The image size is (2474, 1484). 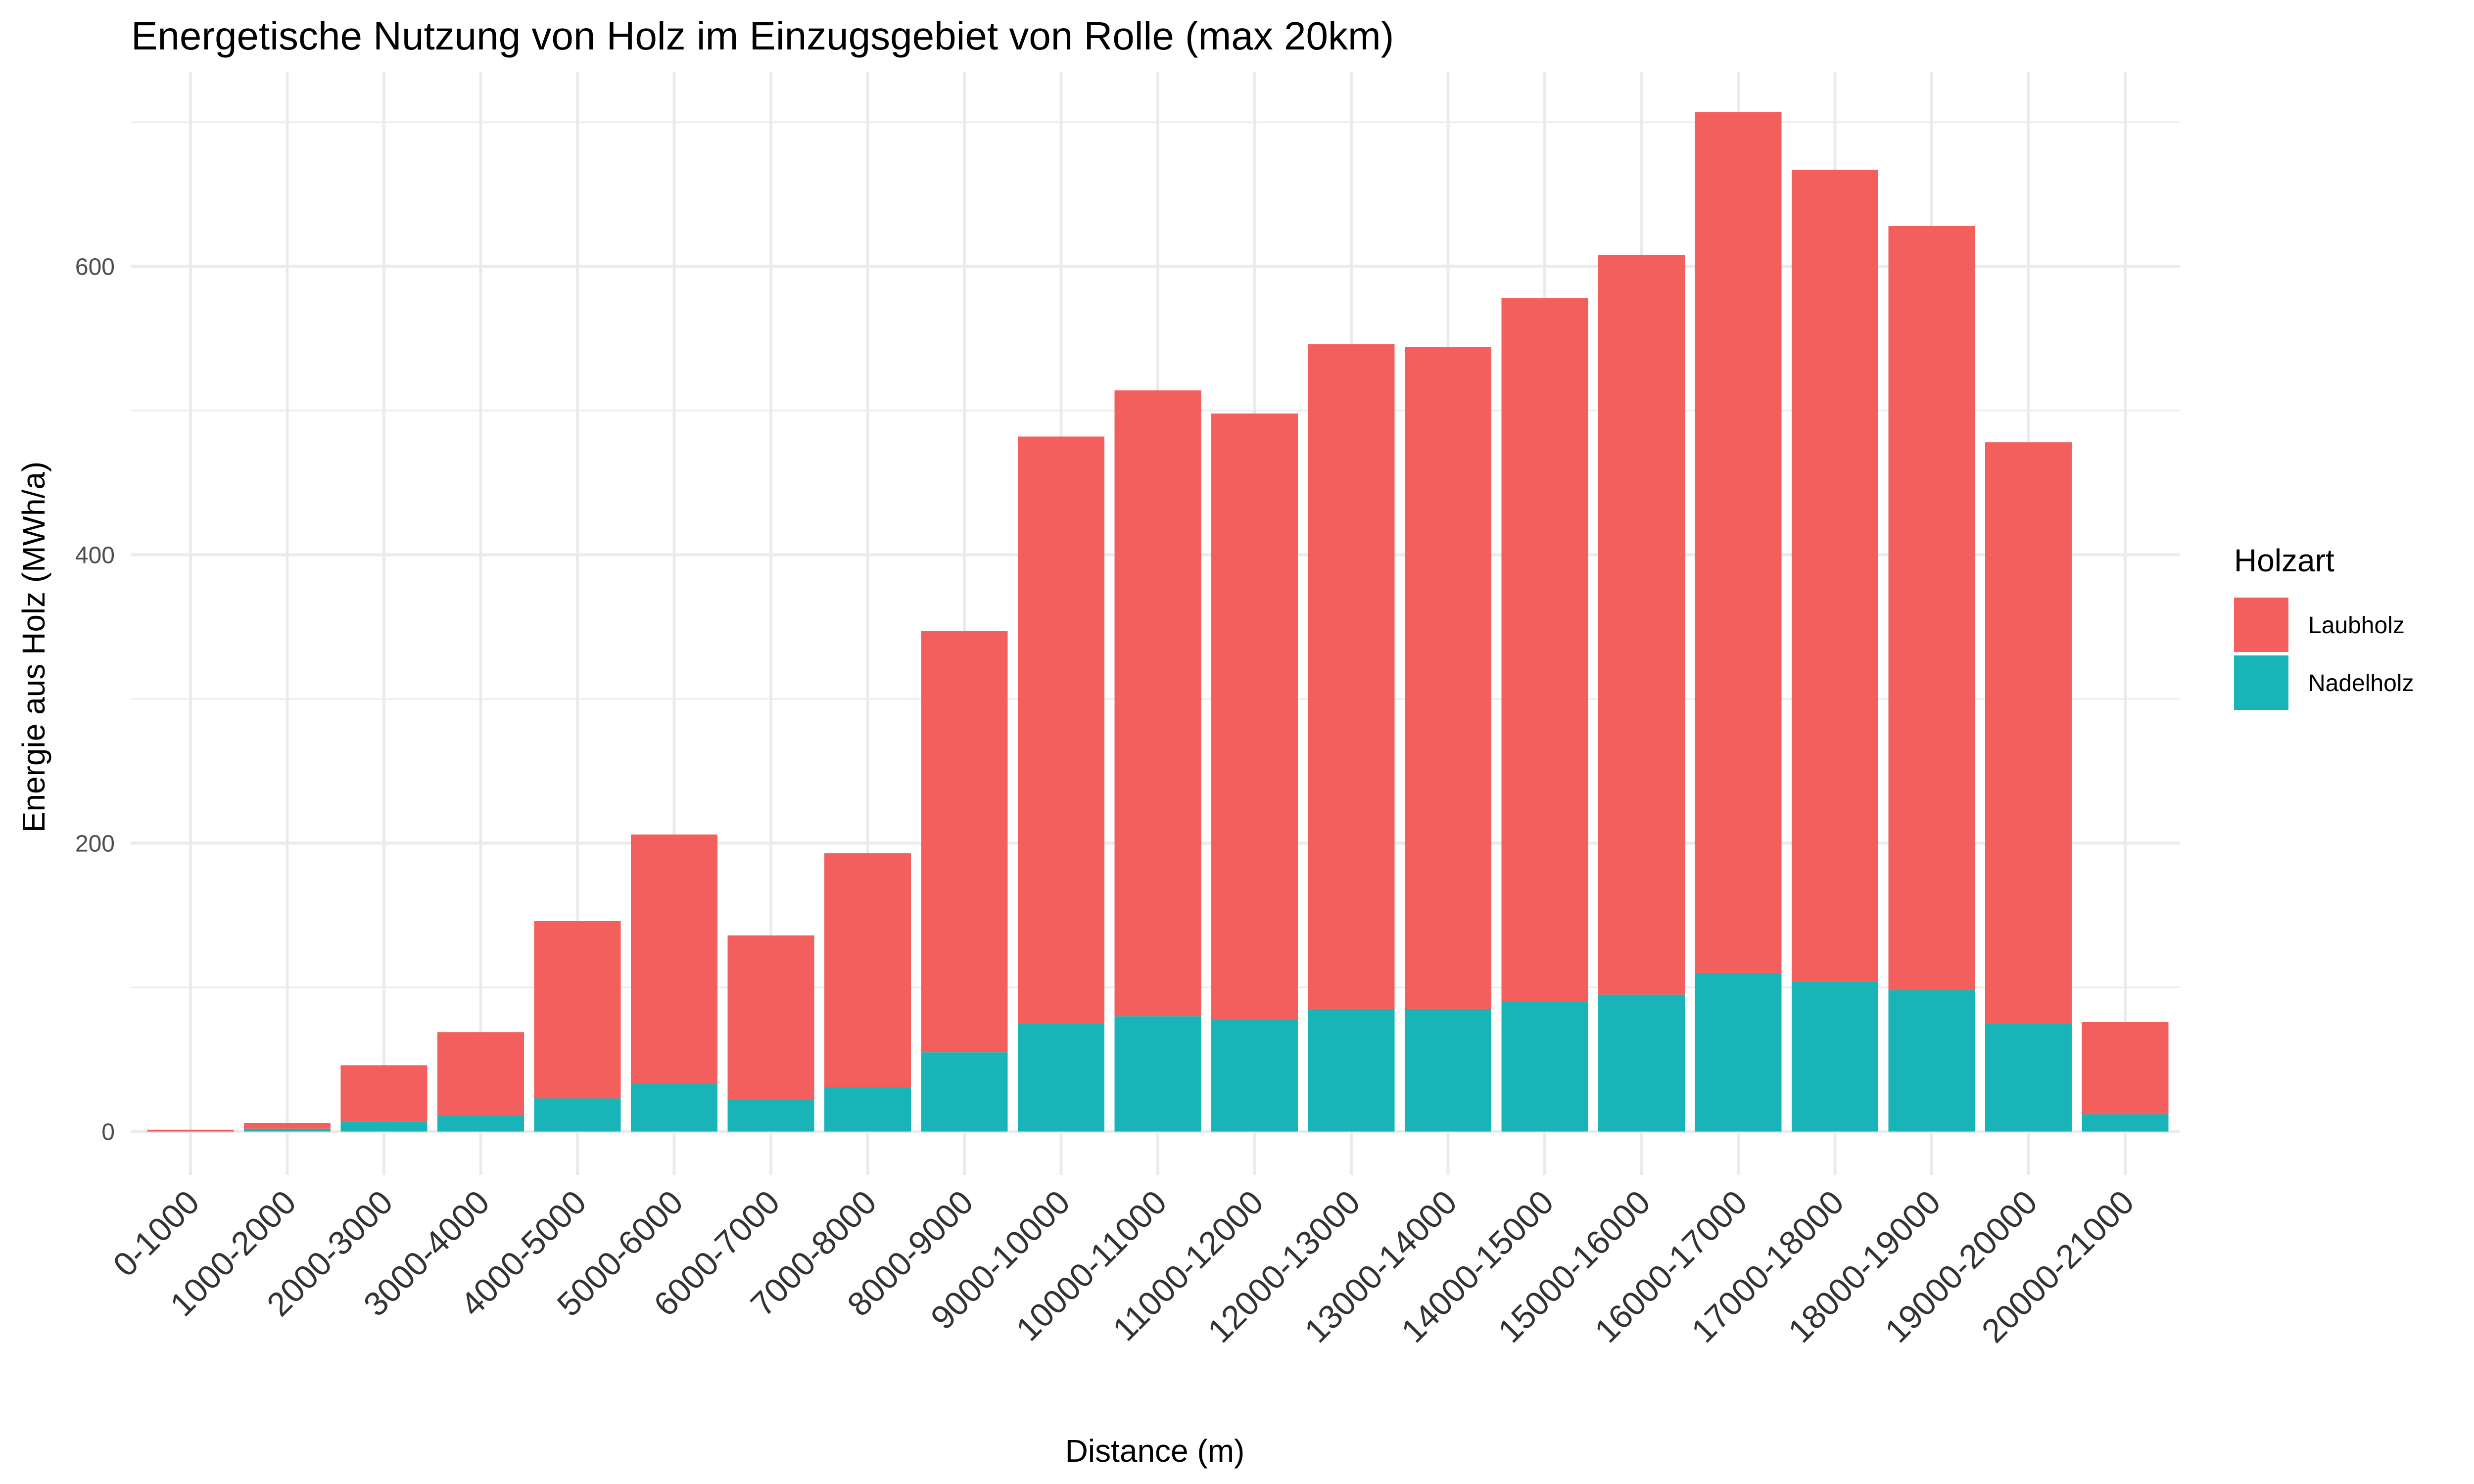 What do you see at coordinates (2261, 682) in the screenshot?
I see `legend-key-nadelholz` at bounding box center [2261, 682].